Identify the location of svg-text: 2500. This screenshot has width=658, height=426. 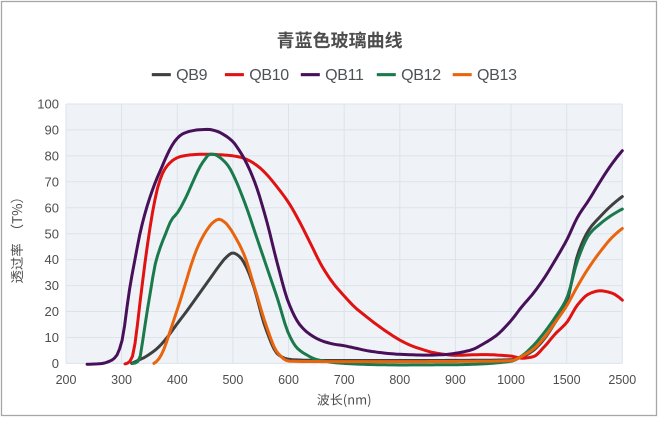
(622, 380).